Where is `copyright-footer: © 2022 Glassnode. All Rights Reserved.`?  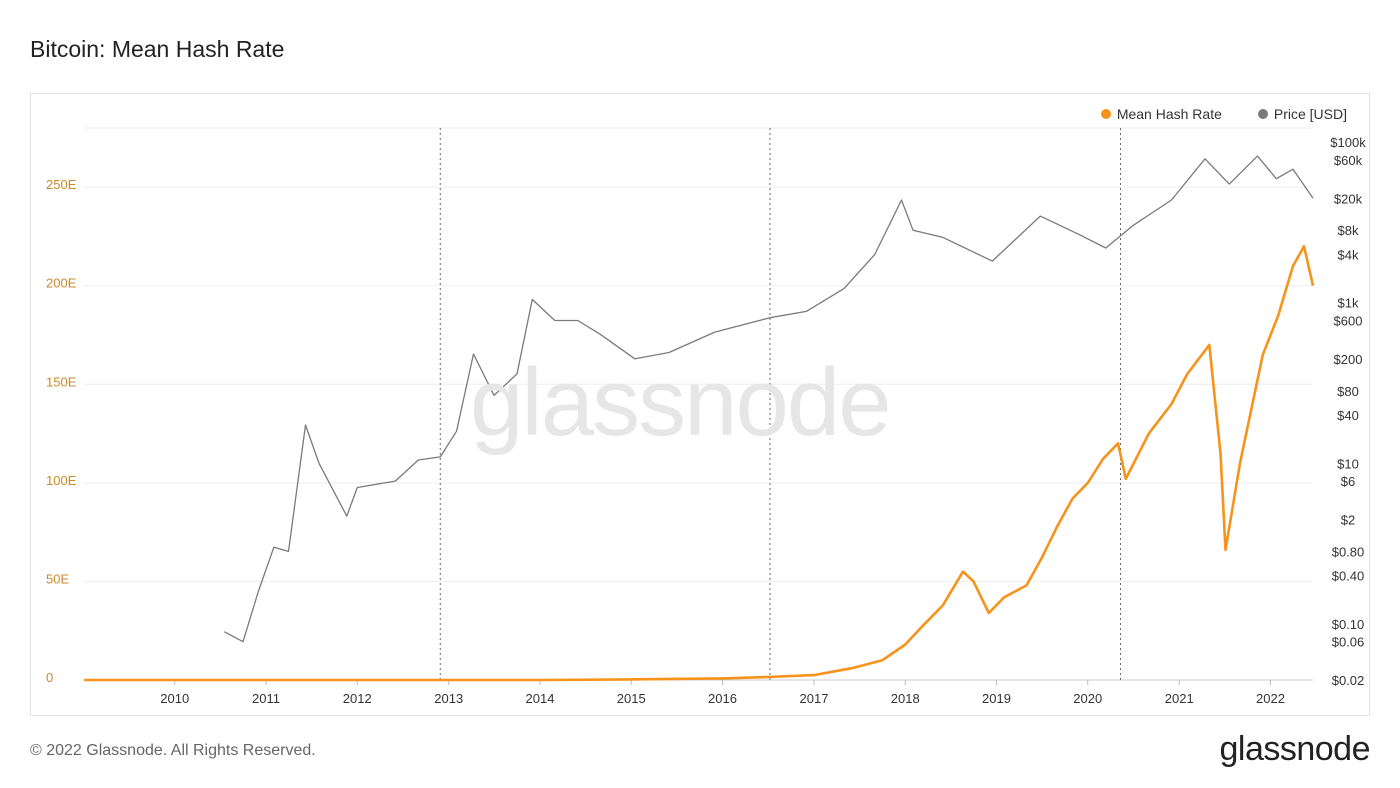
copyright-footer: © 2022 Glassnode. All Rights Reserved. is located at coordinates (173, 750).